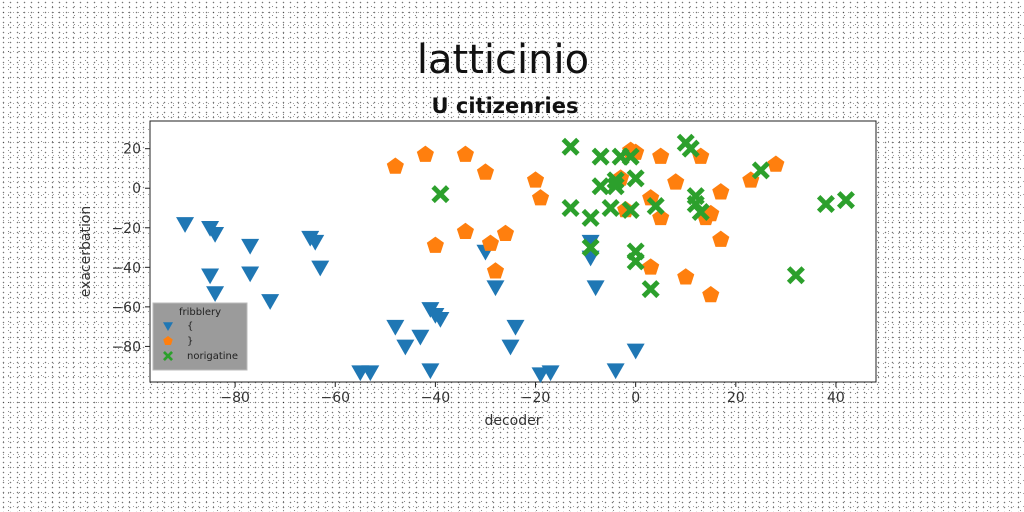 Image resolution: width=1024 pixels, height=512 pixels. I want to click on y-tick-label: −80, so click(126, 347).